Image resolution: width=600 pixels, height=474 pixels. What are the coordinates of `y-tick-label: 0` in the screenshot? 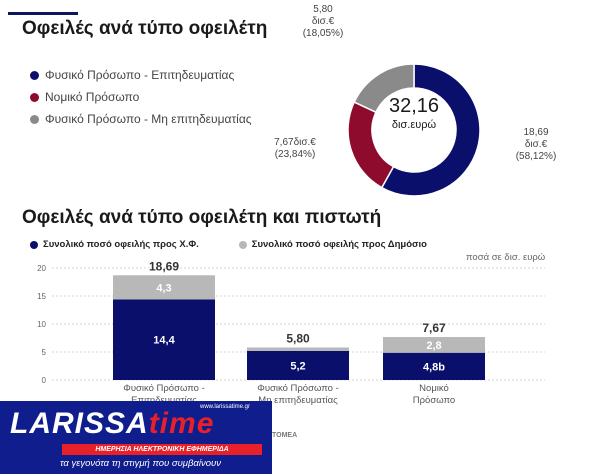 It's located at (44, 380).